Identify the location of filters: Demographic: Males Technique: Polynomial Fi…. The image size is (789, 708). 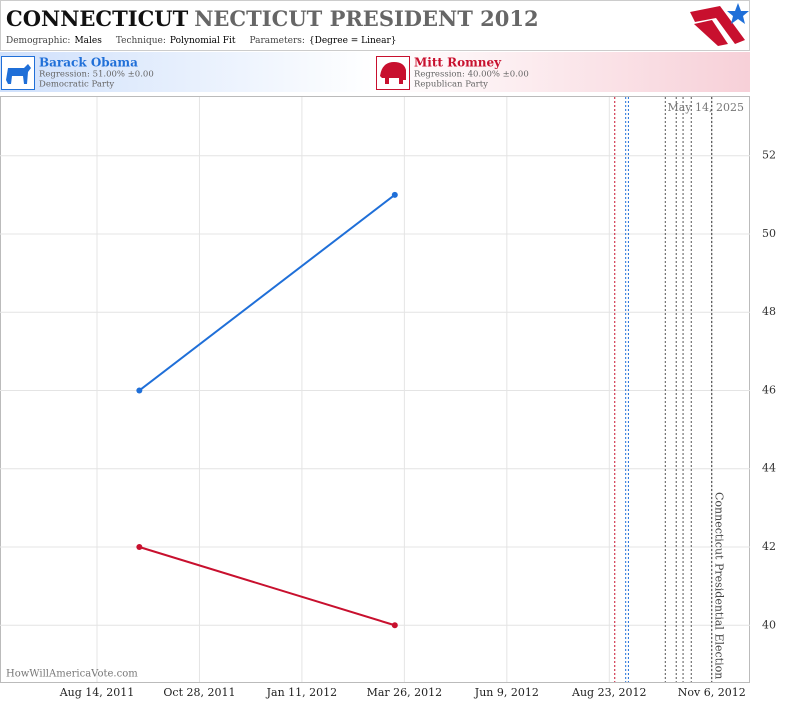
(201, 41).